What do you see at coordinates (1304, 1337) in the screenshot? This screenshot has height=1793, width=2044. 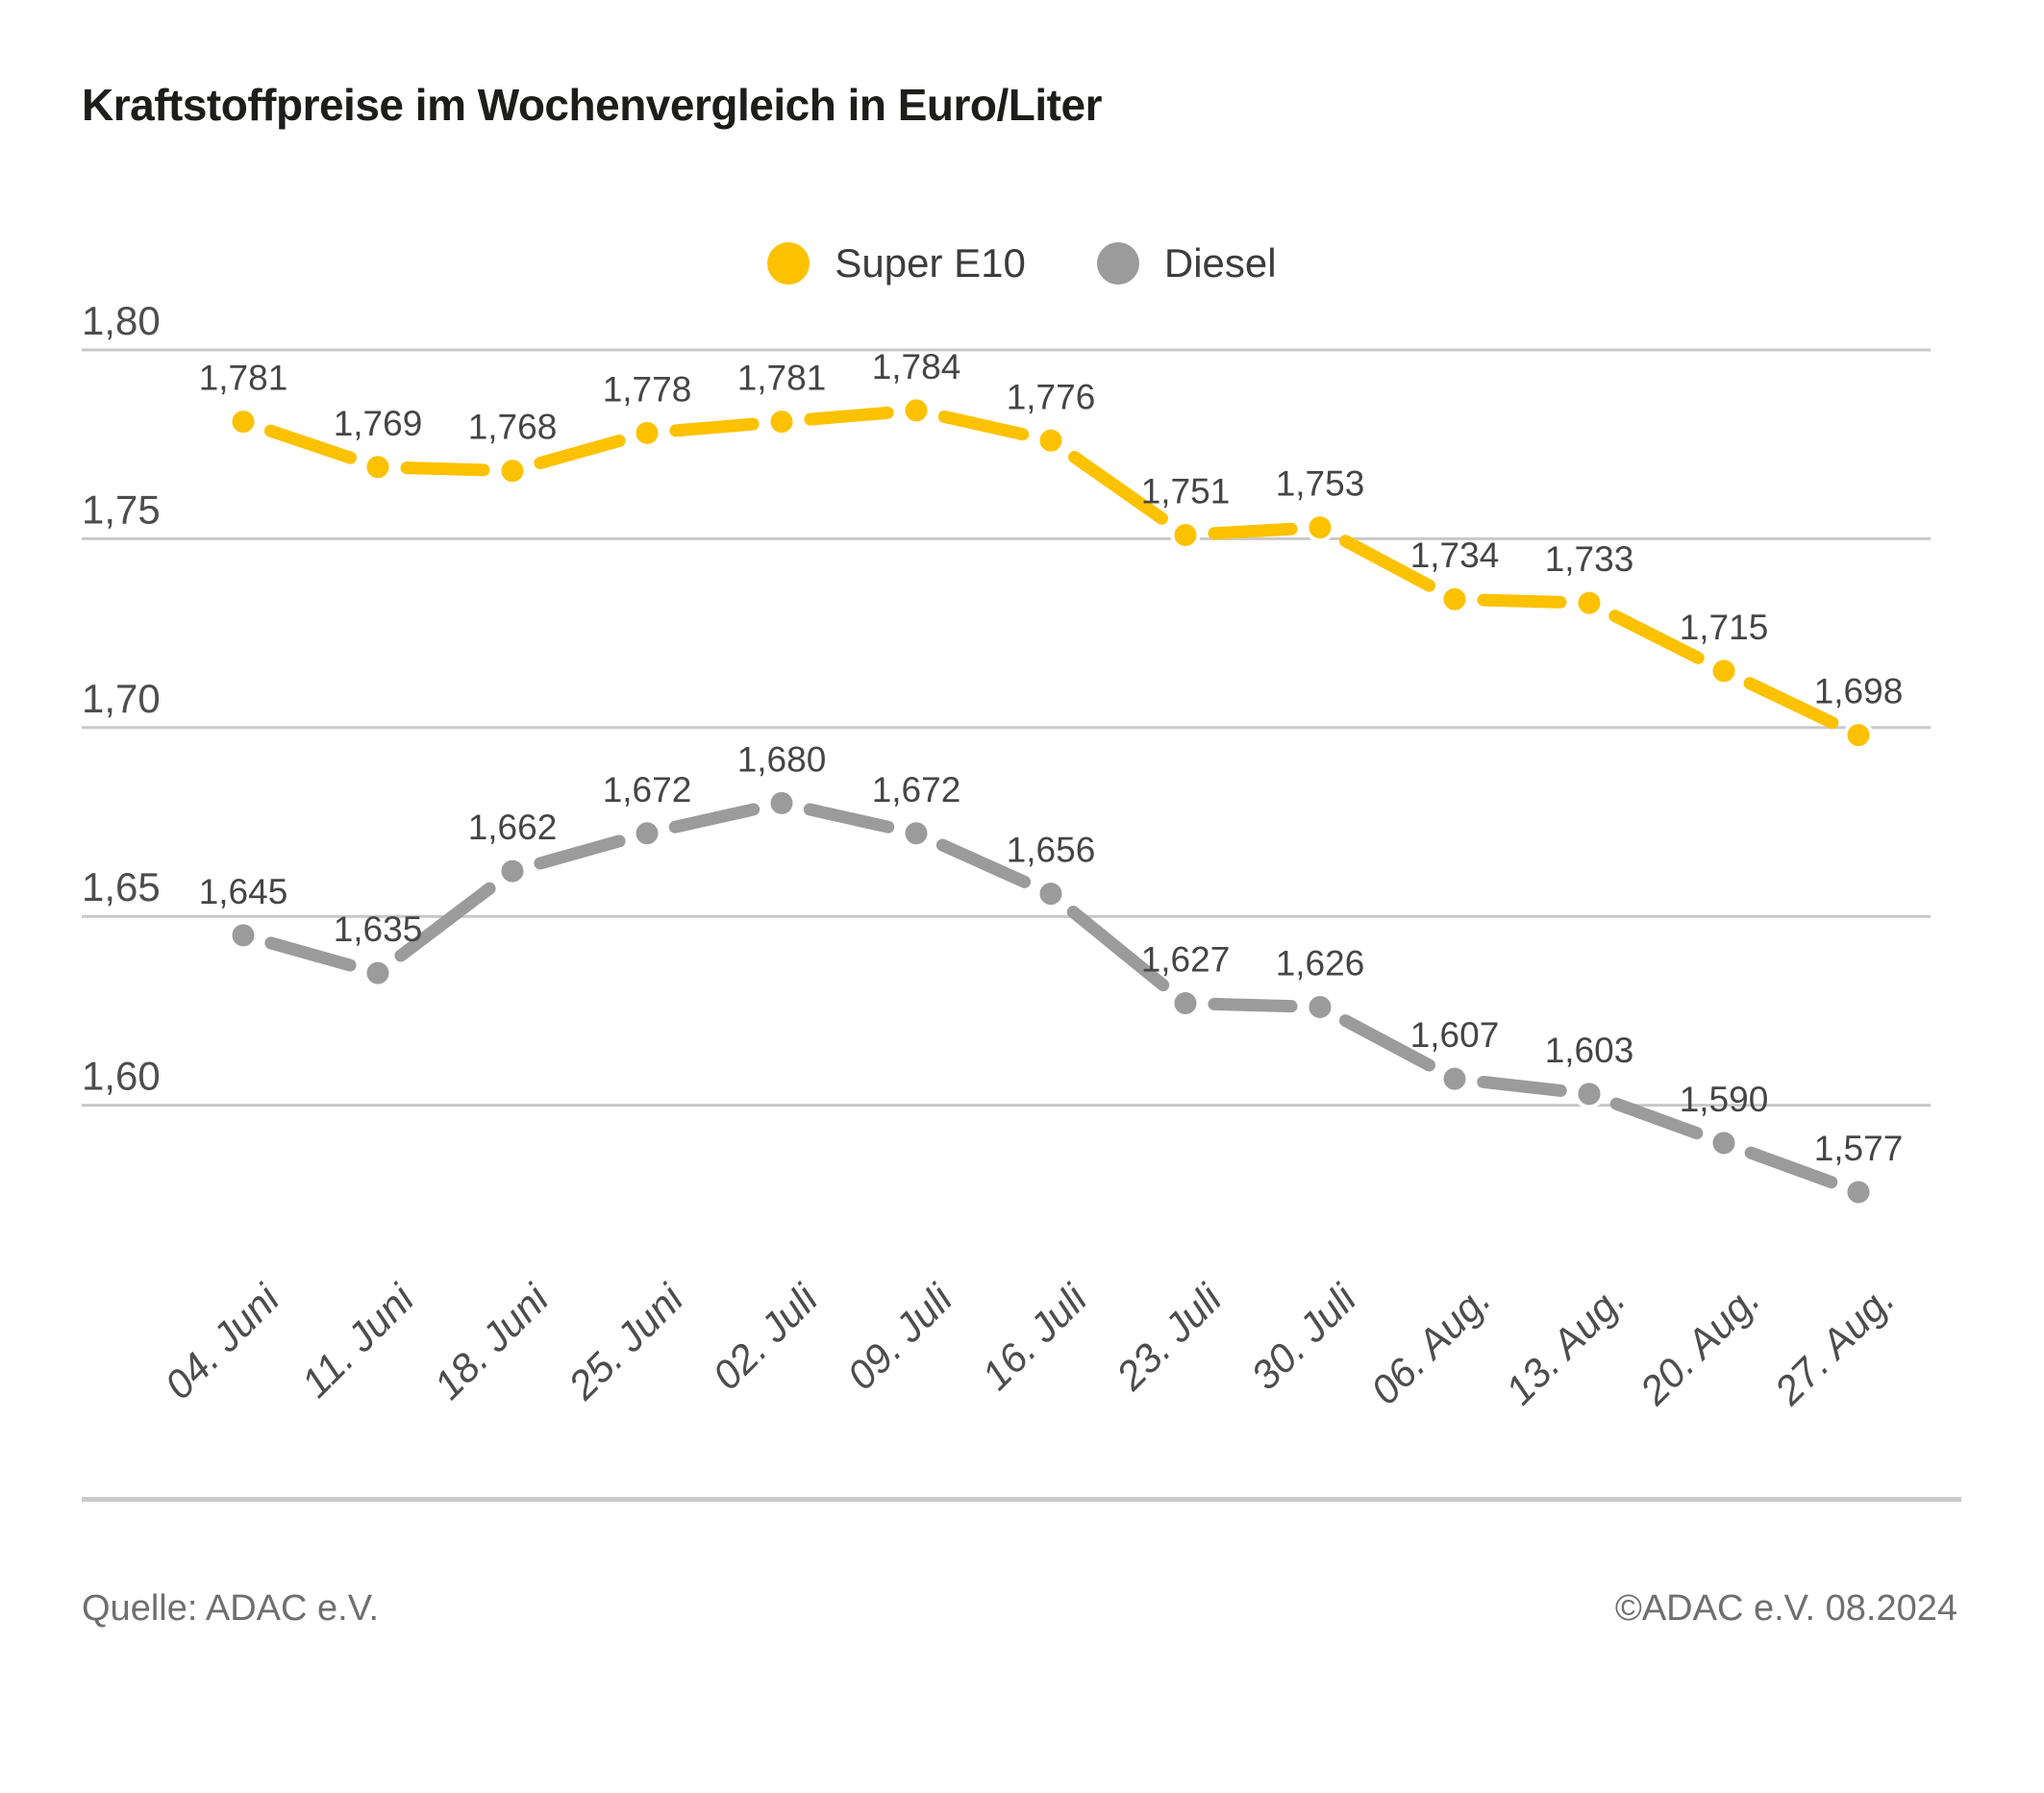 I see `x-axis-tick-label: 30. Juli` at bounding box center [1304, 1337].